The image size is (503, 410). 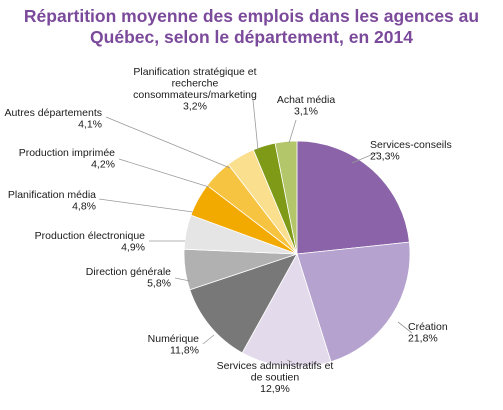 I want to click on slice-label-7: Production imprimée 4,2%, so click(x=67, y=159).